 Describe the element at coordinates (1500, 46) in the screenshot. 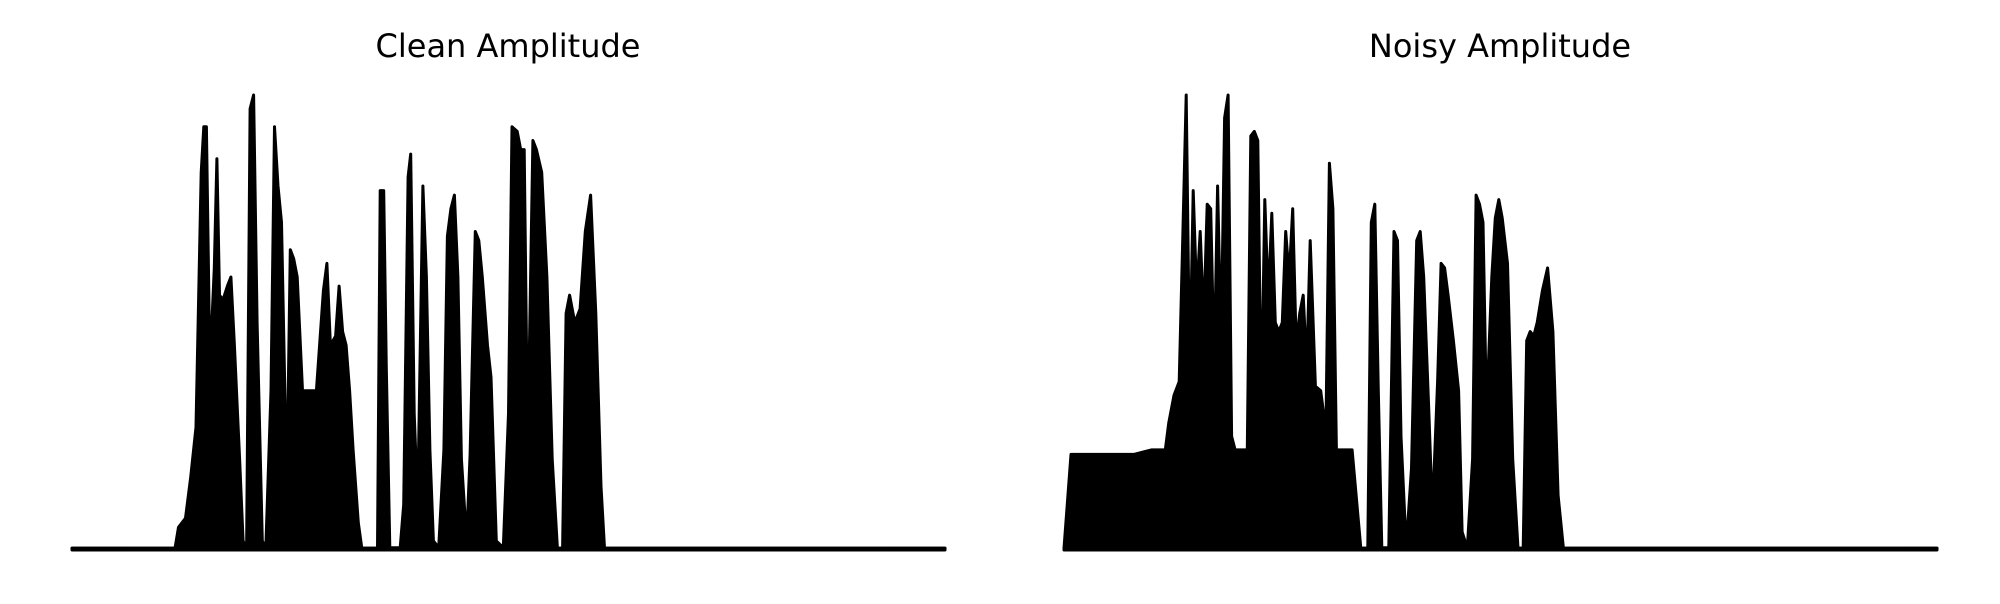

I see `chart-title-noisy: Noisy Amplitude` at that location.